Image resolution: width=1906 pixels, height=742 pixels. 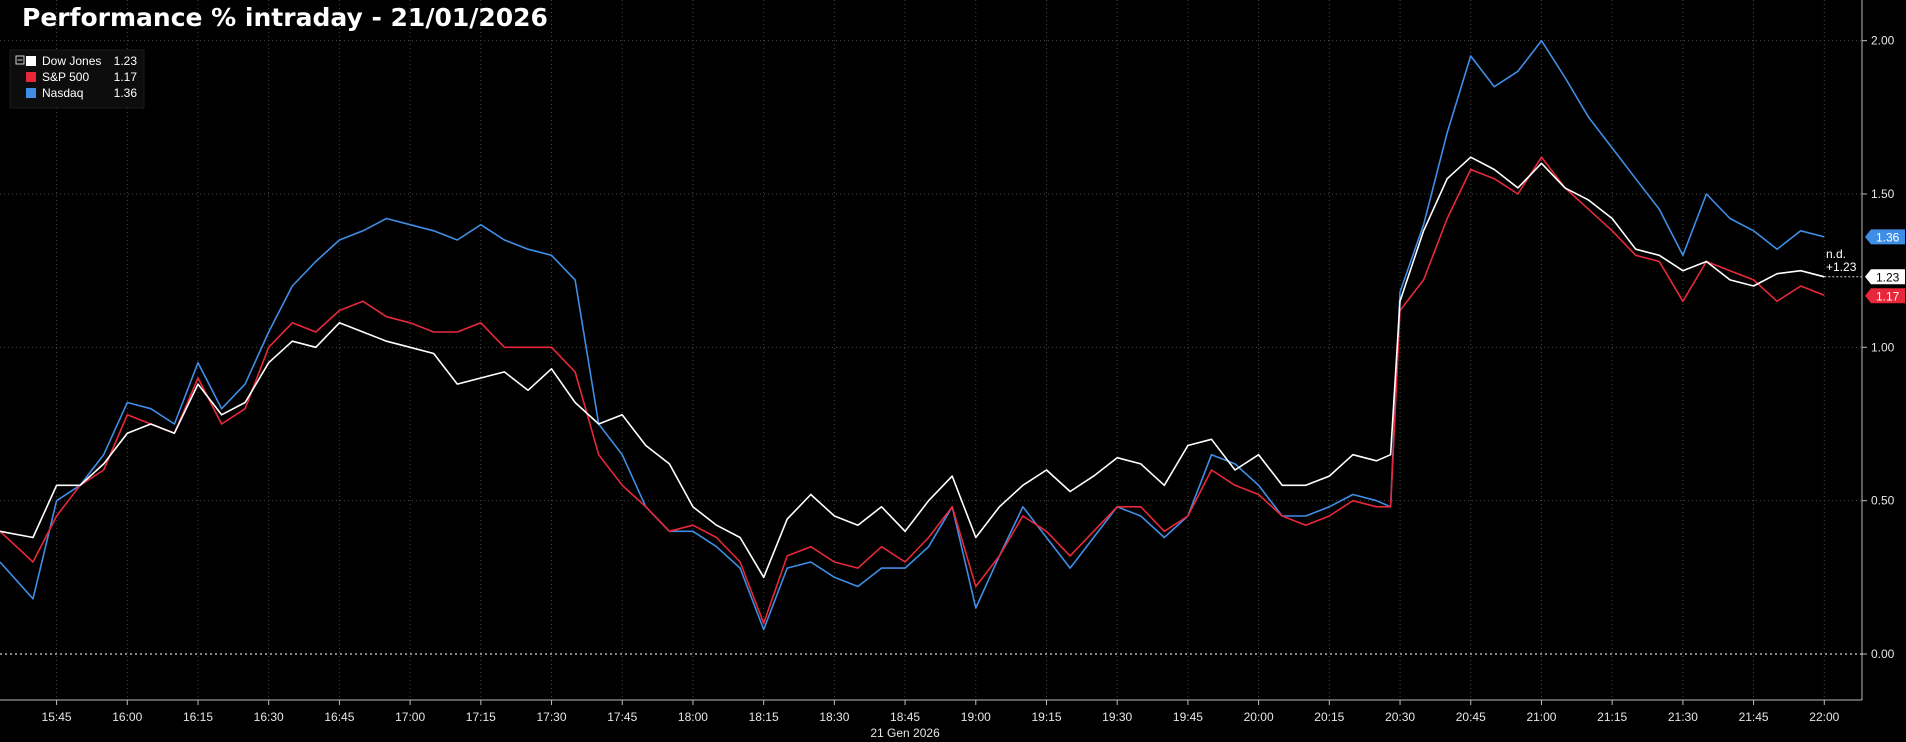 I want to click on value-tag: 1.17, so click(x=1885, y=296).